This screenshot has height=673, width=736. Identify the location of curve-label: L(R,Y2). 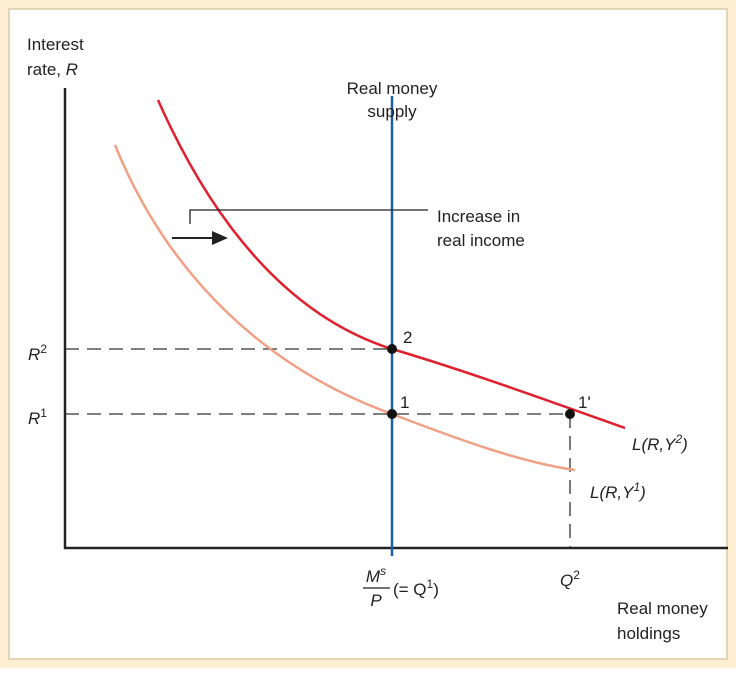
(660, 443).